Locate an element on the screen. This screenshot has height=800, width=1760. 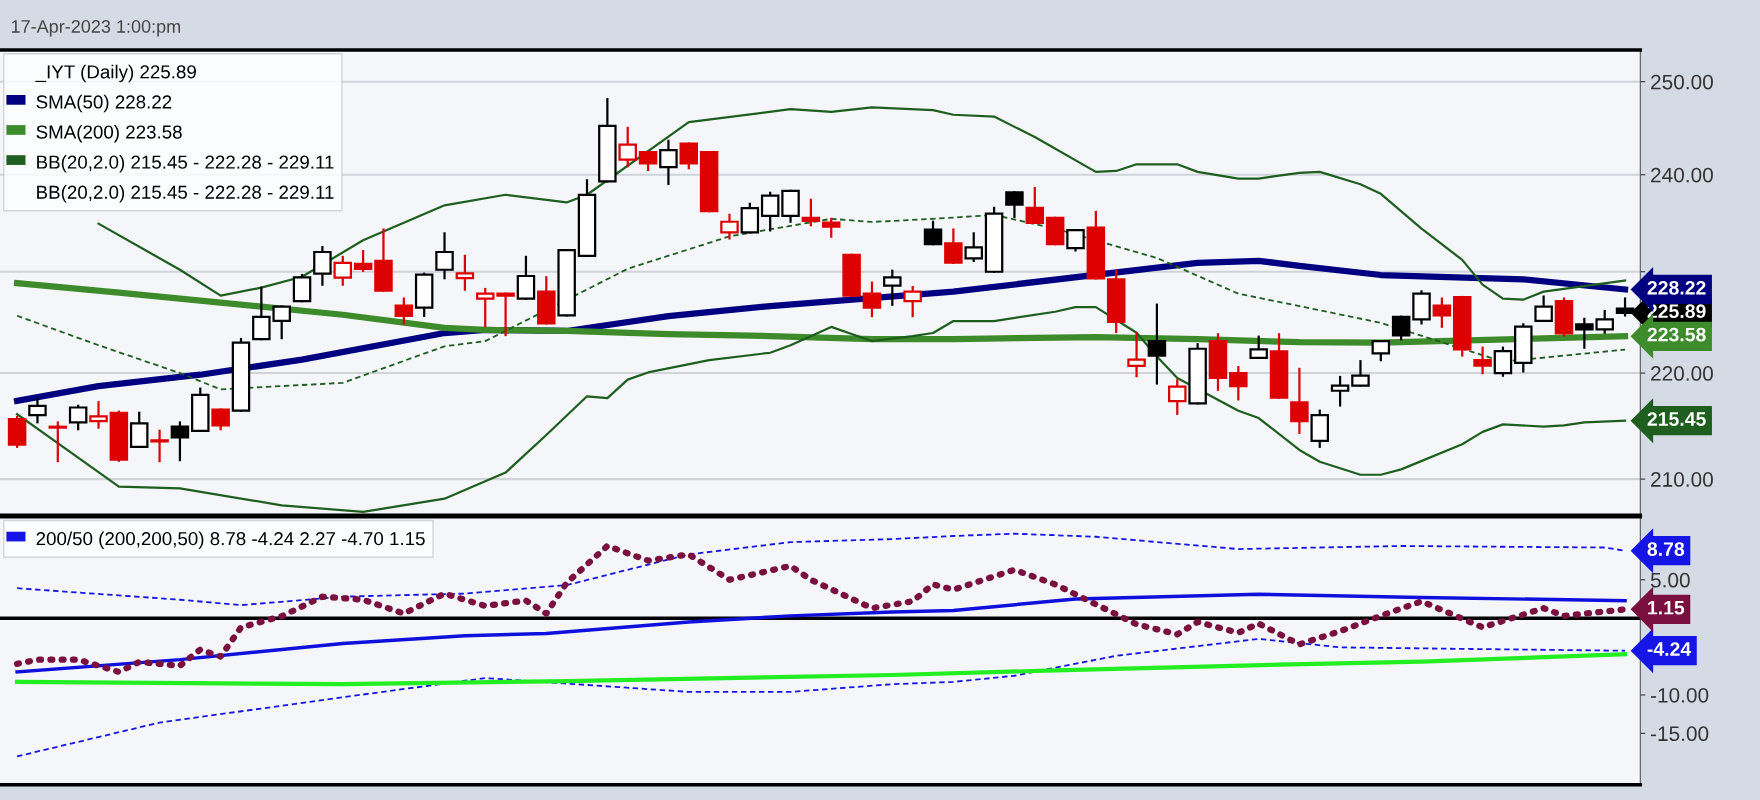
data-label: 228.22 is located at coordinates (1676, 287).